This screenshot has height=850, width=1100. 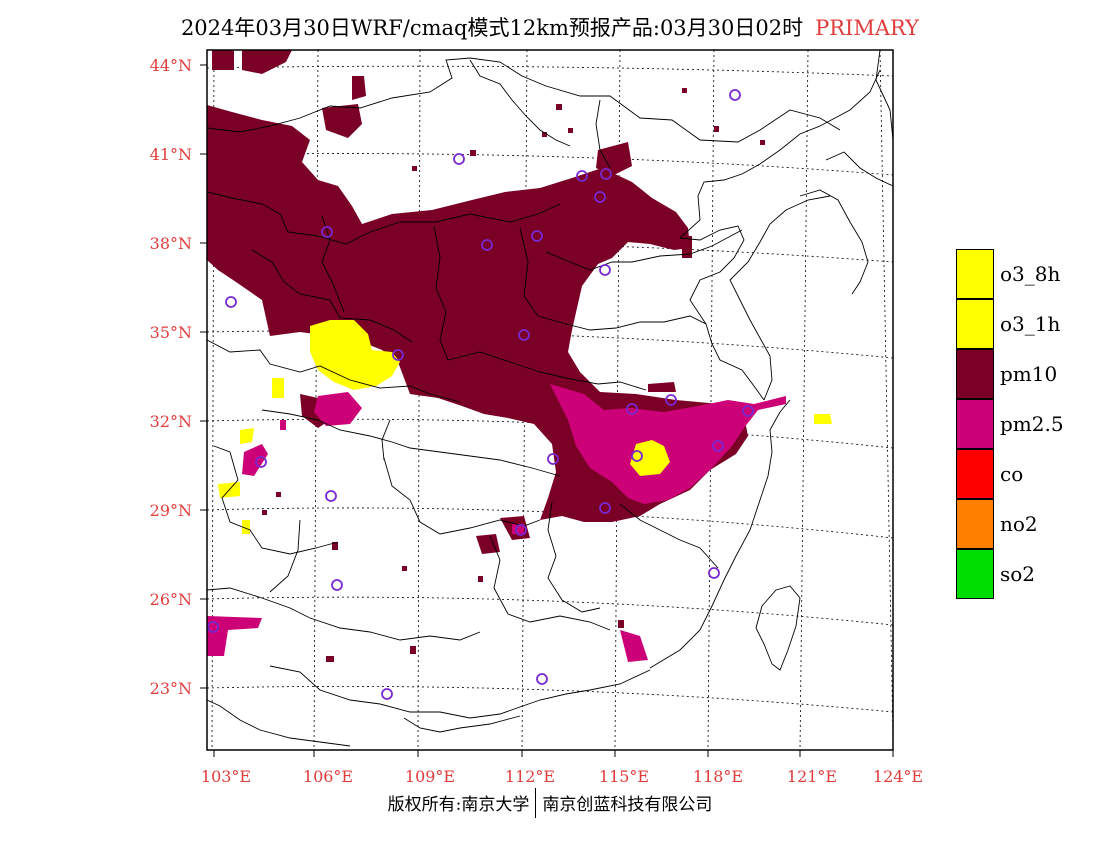 I want to click on legend-item-o3-1h: o3_1h, so click(x=1010, y=324).